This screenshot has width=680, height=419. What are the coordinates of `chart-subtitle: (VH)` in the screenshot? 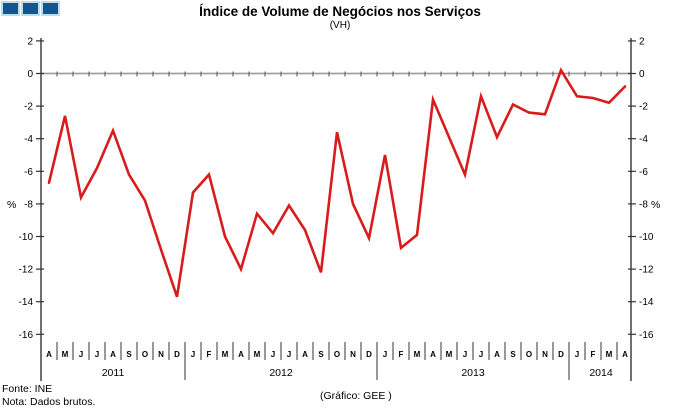 It's located at (340, 25).